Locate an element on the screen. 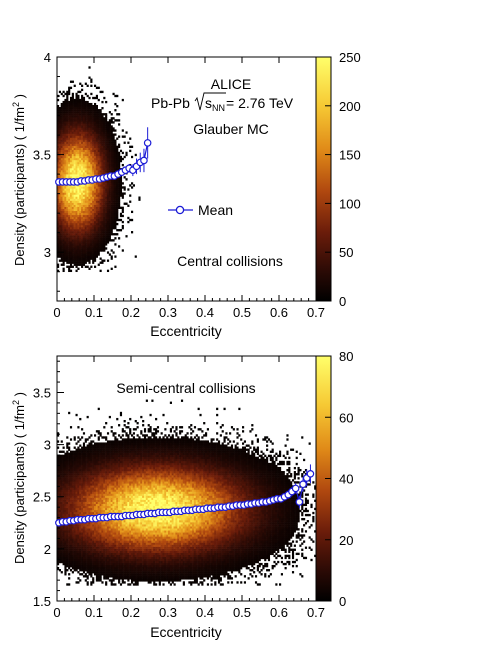 This screenshot has height=645, width=498. top-ylabel: Density (participants) ( 1/fm2 ) is located at coordinates (19, 180).